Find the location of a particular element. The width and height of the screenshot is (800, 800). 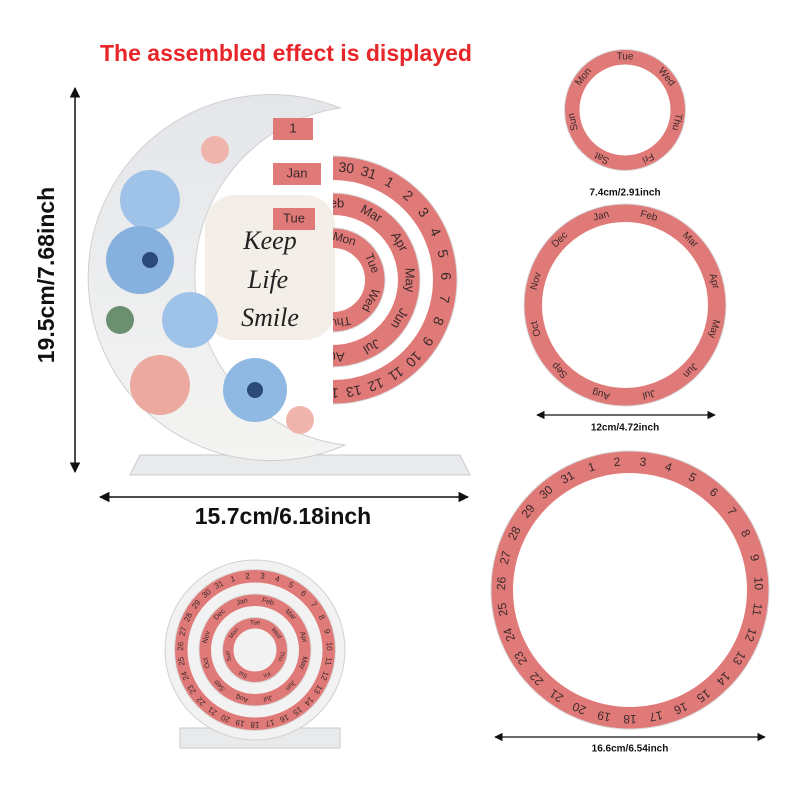

ring-label: 15 is located at coordinates (308, 390).